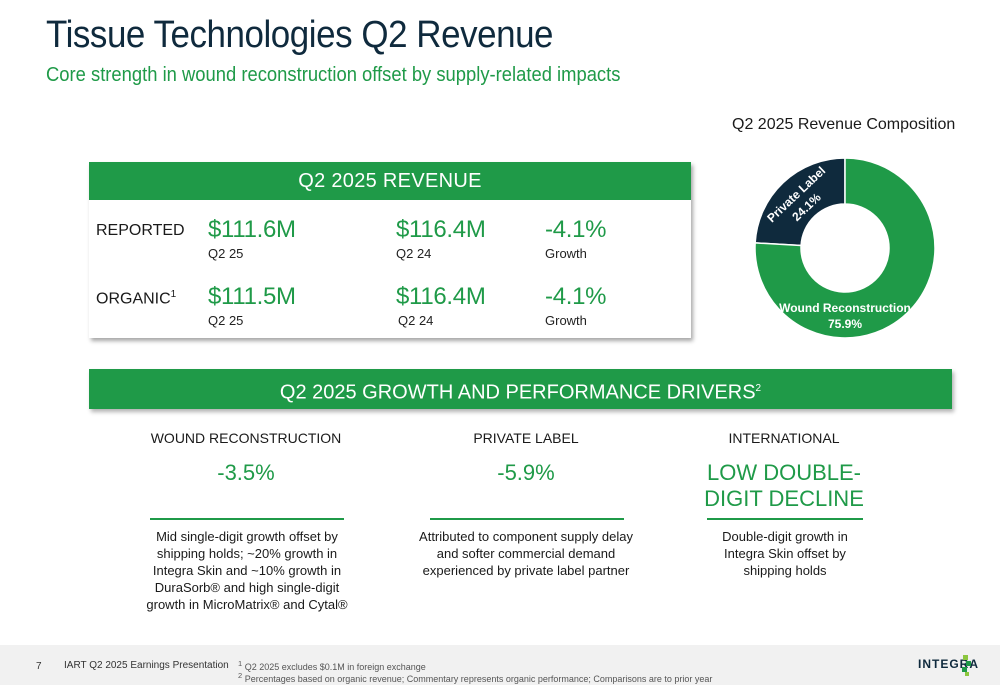 The height and width of the screenshot is (685, 1000). What do you see at coordinates (300, 35) in the screenshot?
I see `page-title: Tissue Technologies Q2 Revenue` at bounding box center [300, 35].